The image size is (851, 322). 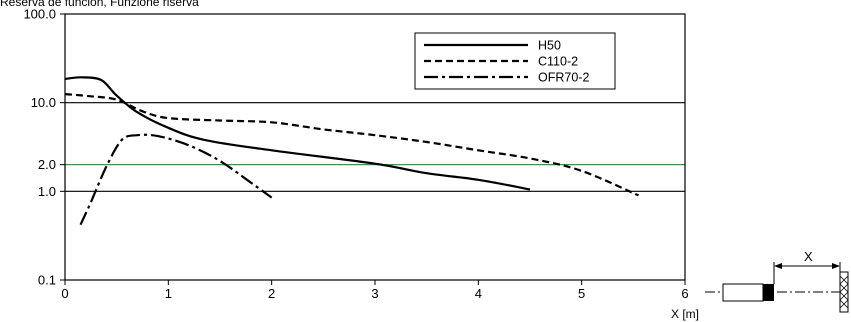 What do you see at coordinates (99, 4) in the screenshot?
I see `chart-title: Reserva de función, Funzione riserva` at bounding box center [99, 4].